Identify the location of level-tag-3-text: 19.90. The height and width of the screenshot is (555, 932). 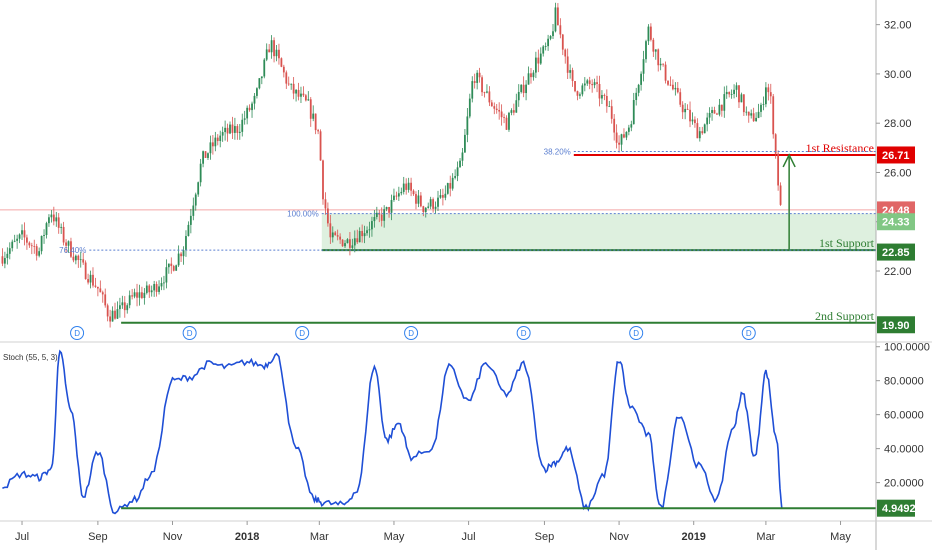
(896, 326).